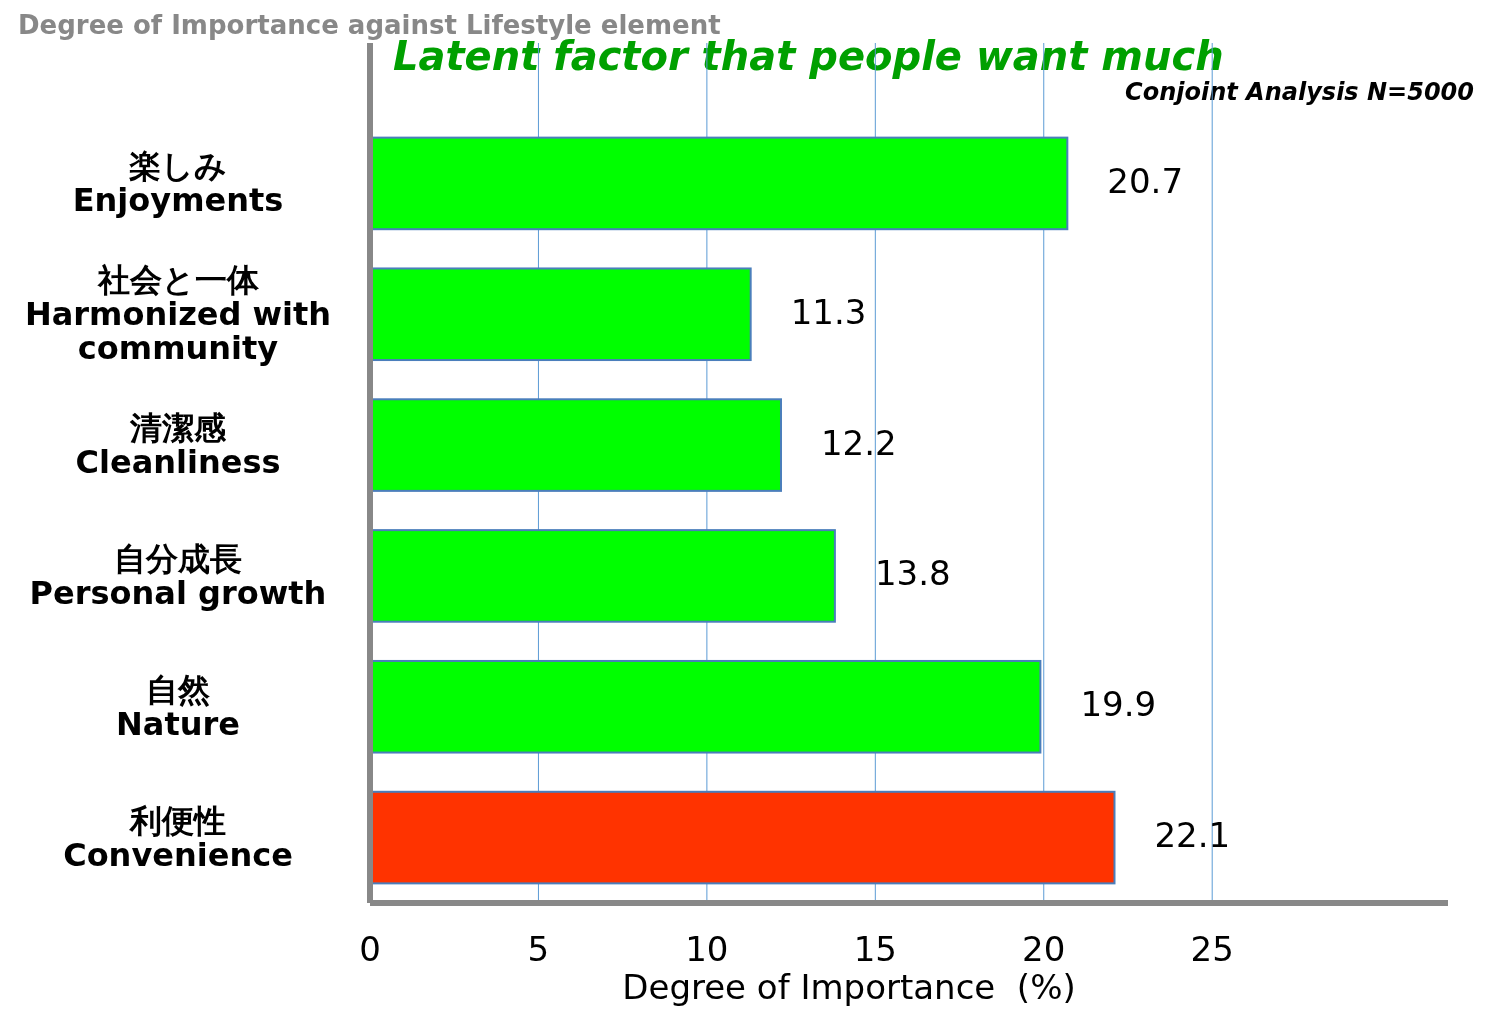 The image size is (1501, 1022). What do you see at coordinates (178, 575) in the screenshot?
I see `y-tick-label: 自分成長 Personal growth` at bounding box center [178, 575].